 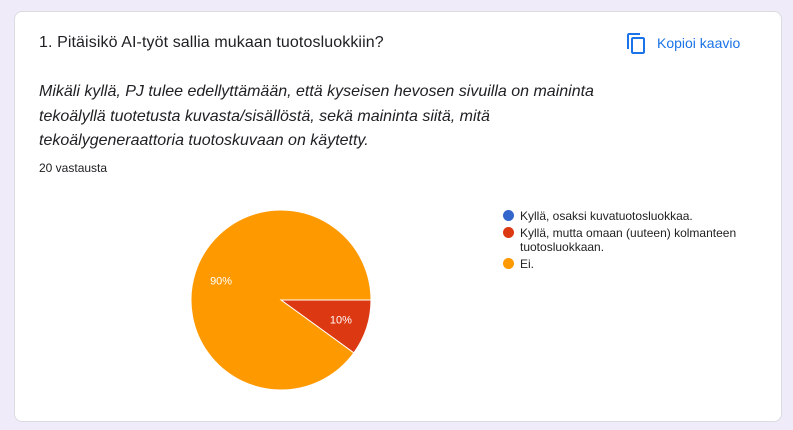 What do you see at coordinates (73, 168) in the screenshot?
I see `response-count: 20 vastausta` at bounding box center [73, 168].